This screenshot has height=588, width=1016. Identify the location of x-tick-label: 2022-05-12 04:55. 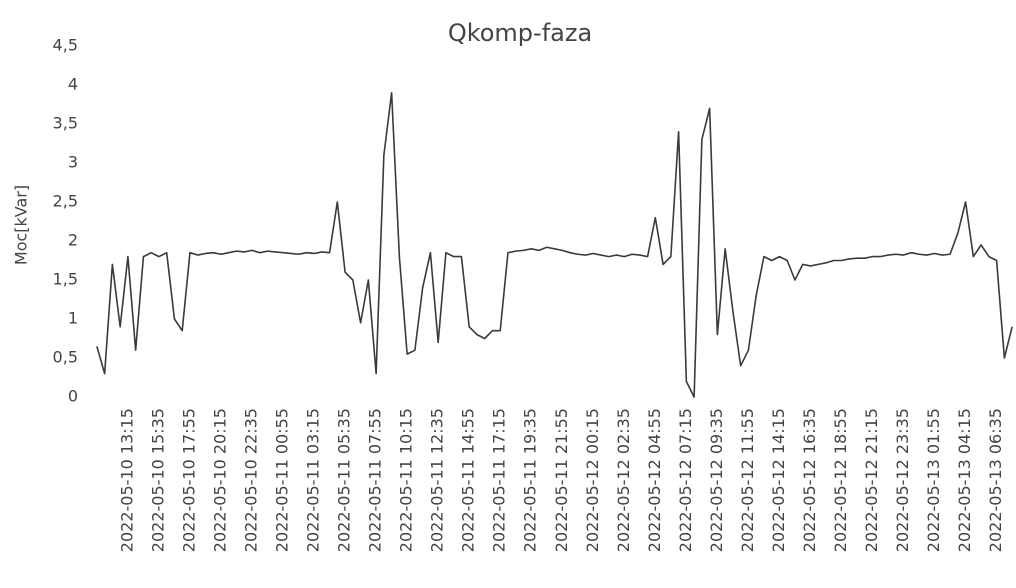
(654, 480).